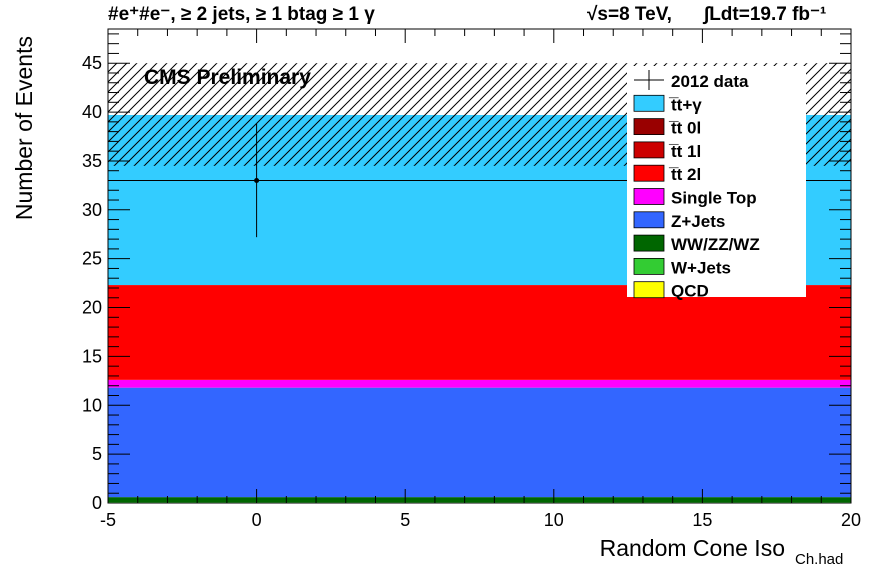  I want to click on legend-label-5: Single Top, so click(714, 198).